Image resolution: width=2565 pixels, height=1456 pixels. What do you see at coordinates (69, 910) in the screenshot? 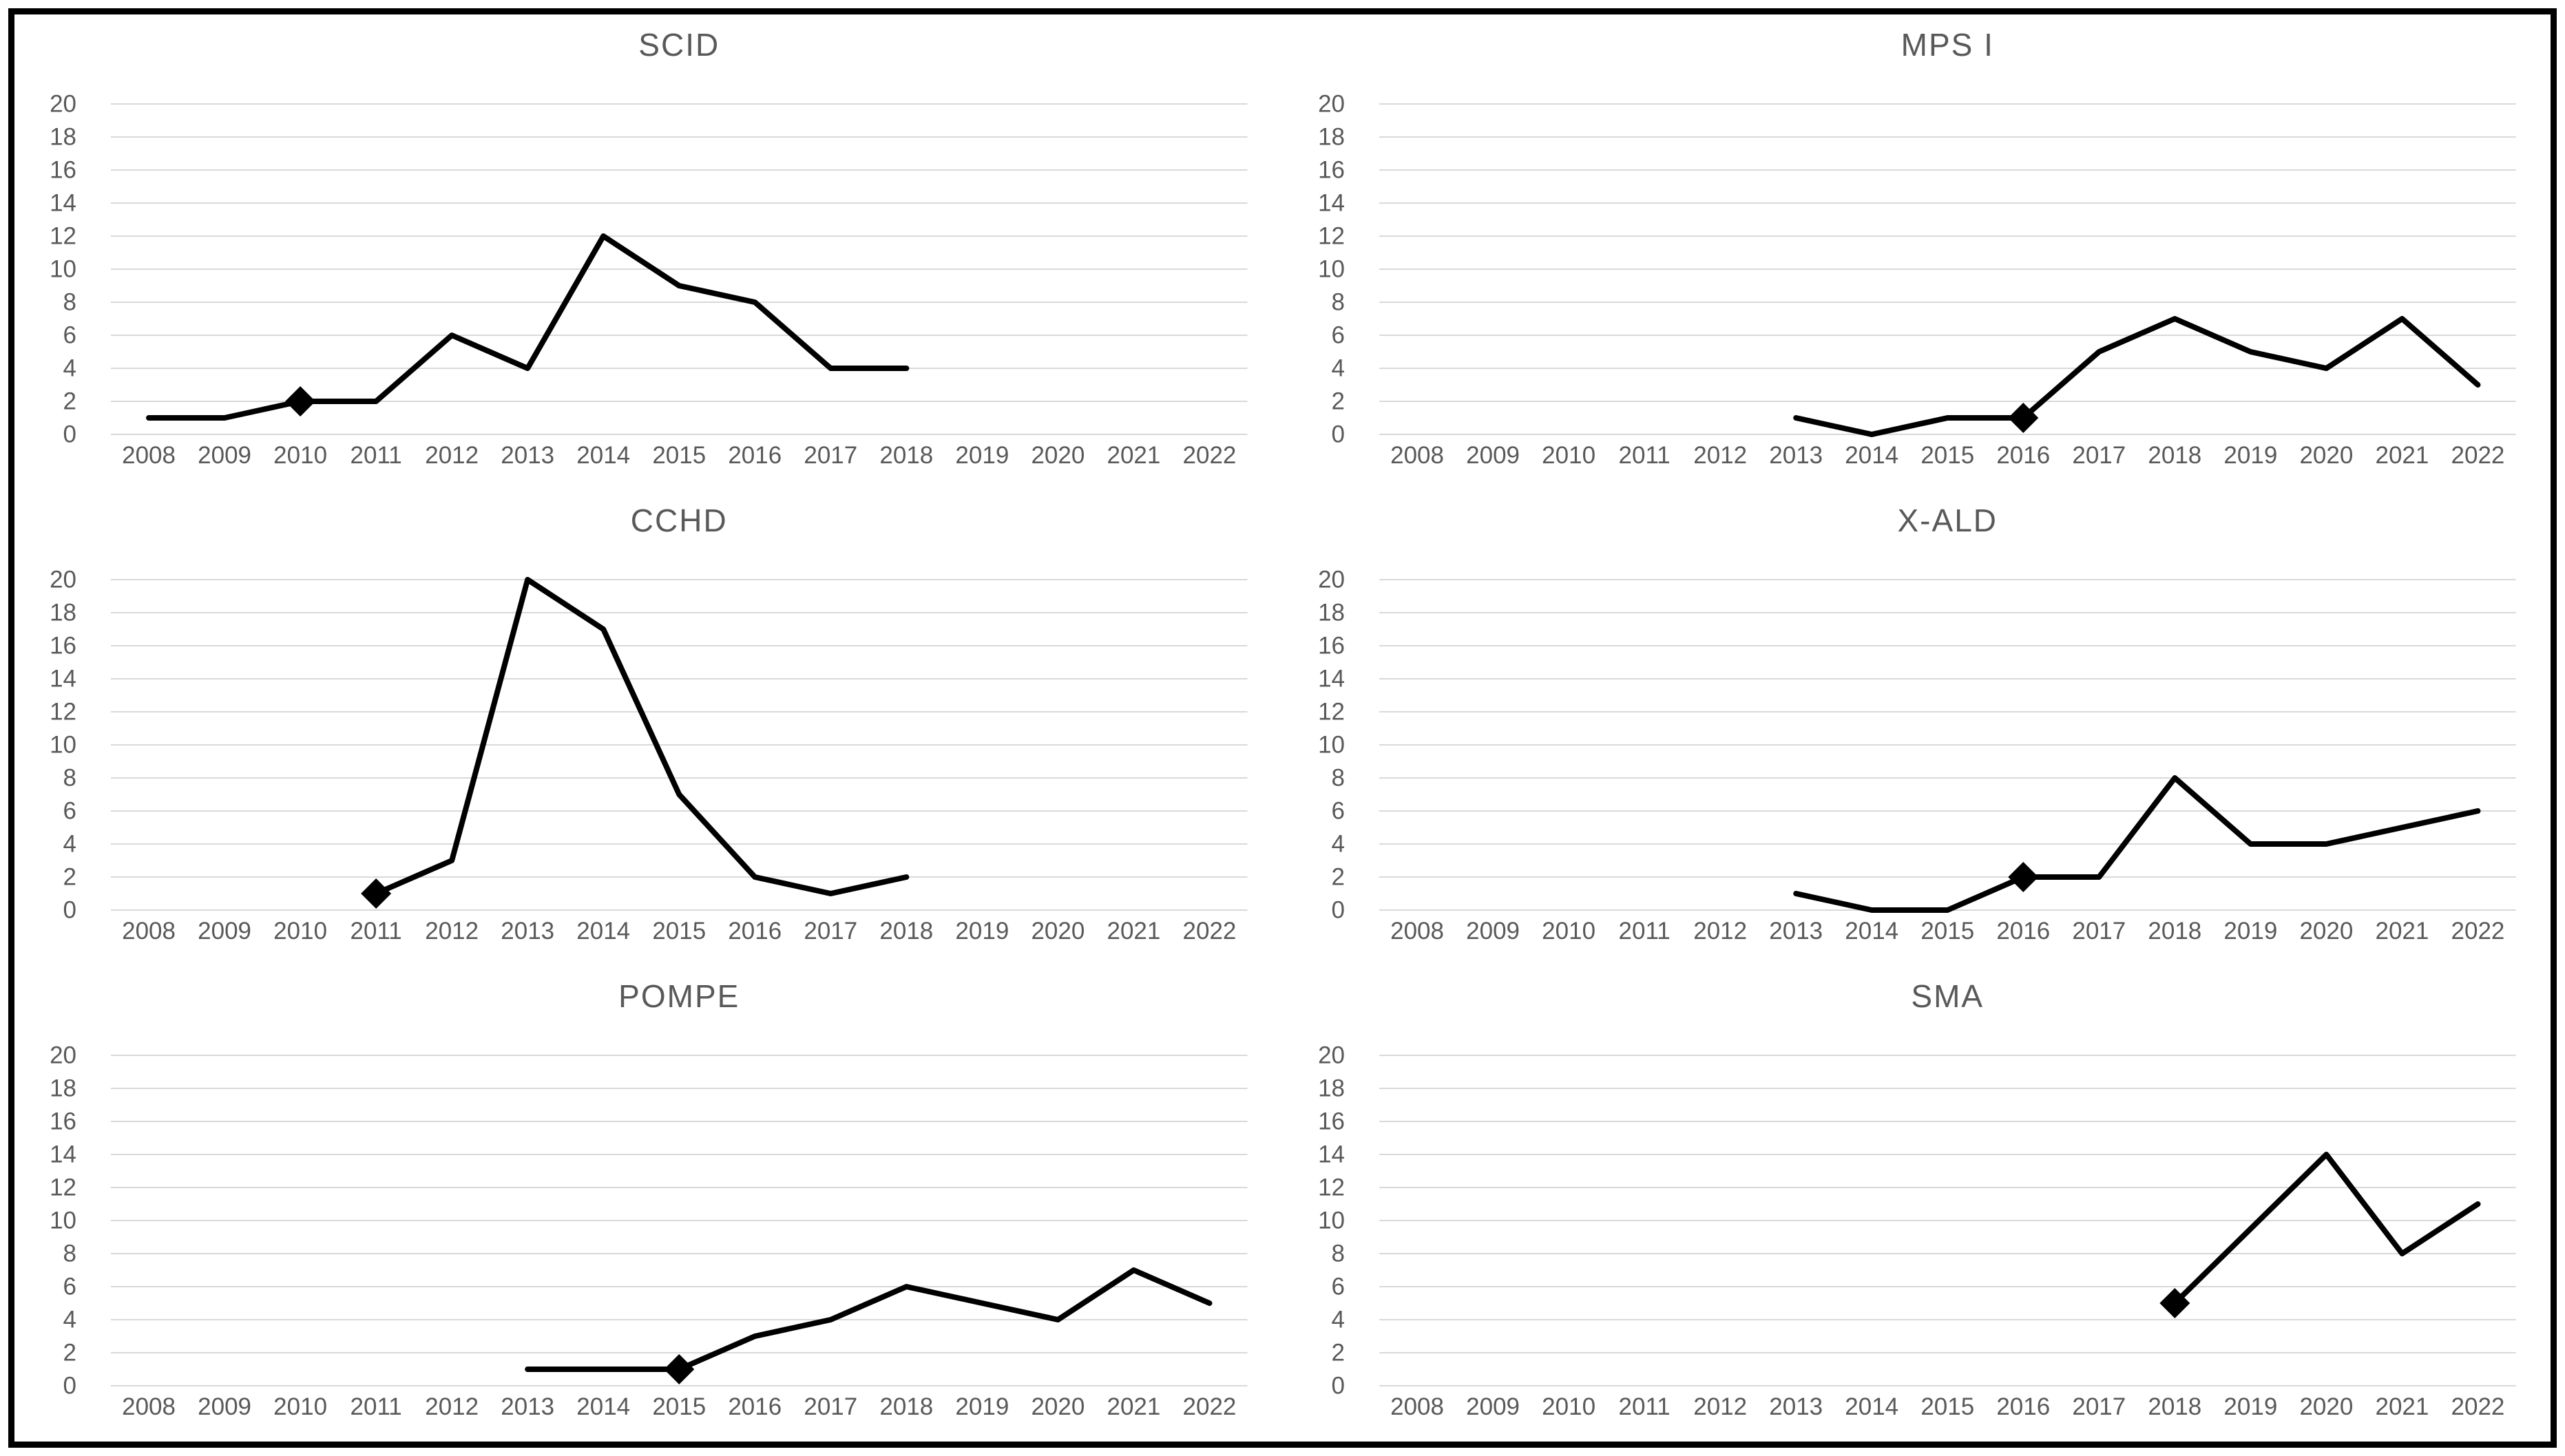
I see `y-tick-label: 0` at bounding box center [69, 910].